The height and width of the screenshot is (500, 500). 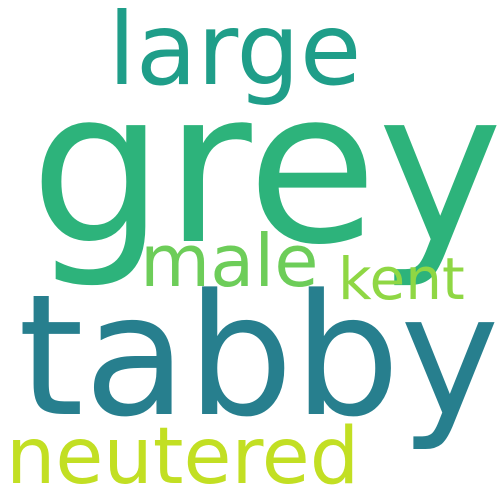 I want to click on word-male: male, so click(x=229, y=261).